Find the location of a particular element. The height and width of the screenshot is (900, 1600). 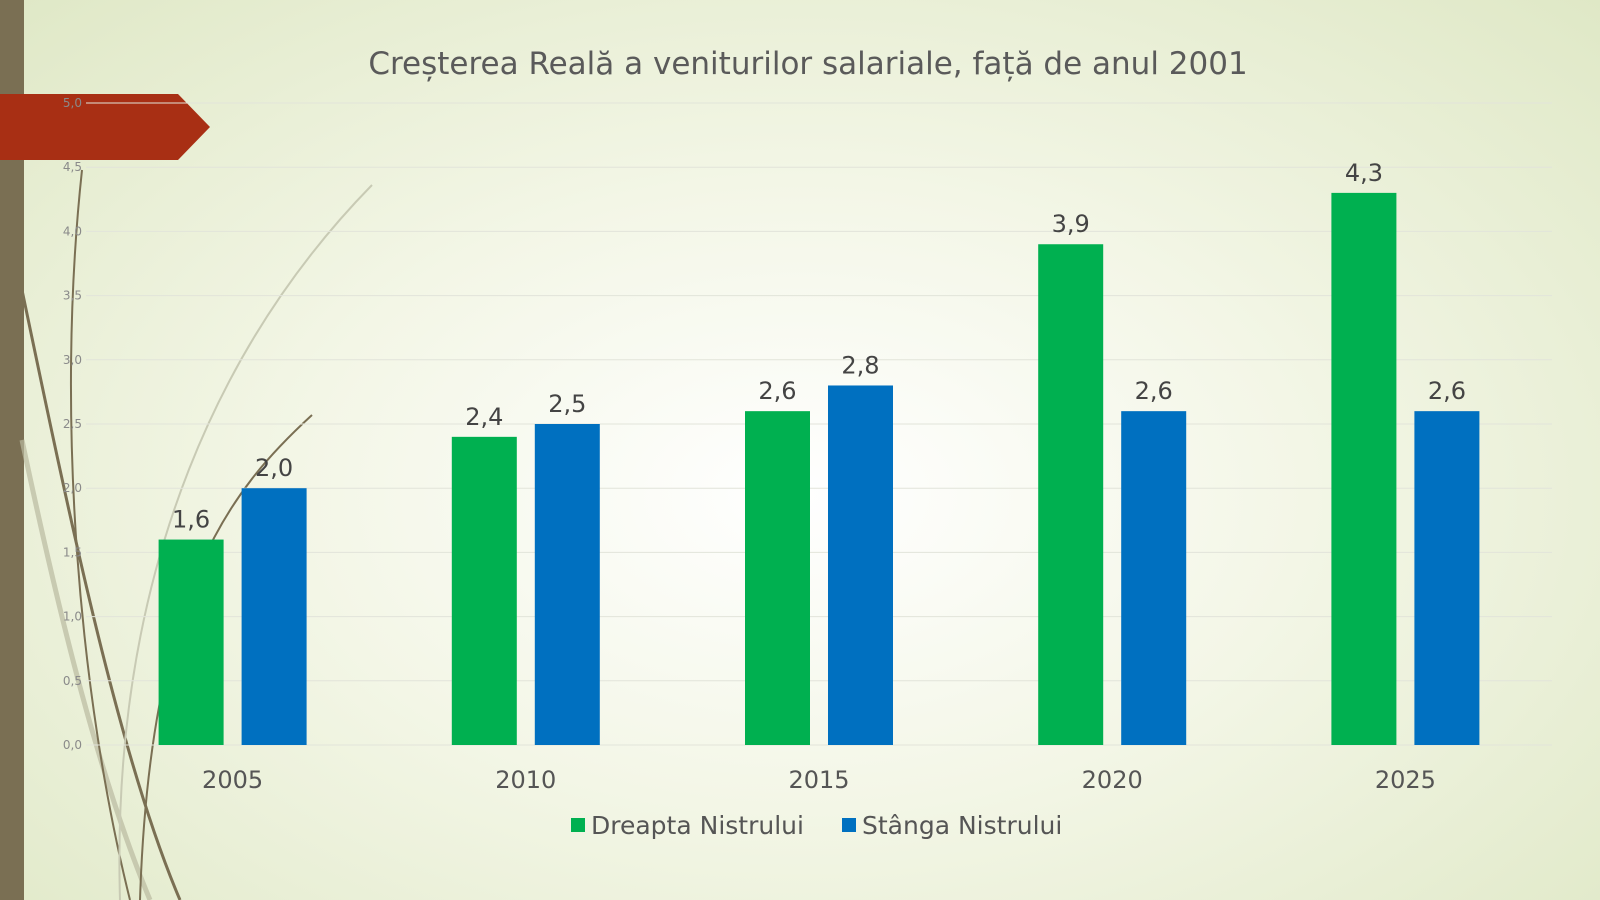

bar-stanga-2020 is located at coordinates (1154, 578).